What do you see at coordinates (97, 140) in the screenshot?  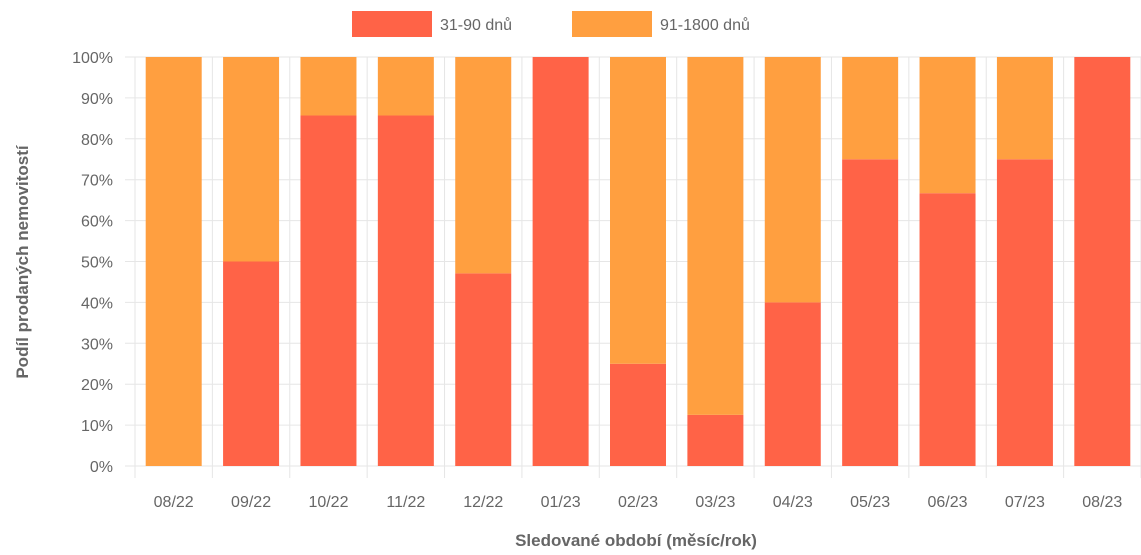 I see `y-tick-label: 80%` at bounding box center [97, 140].